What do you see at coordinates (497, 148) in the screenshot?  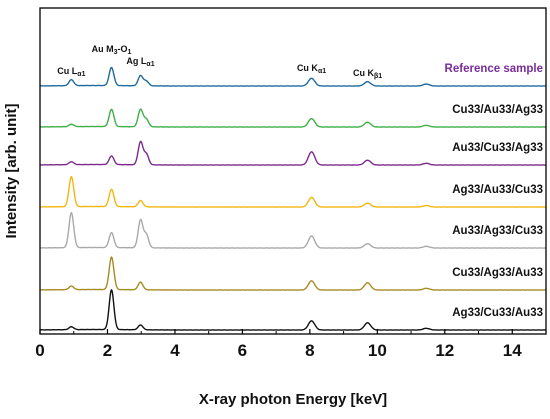 I see `series-label: Au33/Cu33/Ag33` at bounding box center [497, 148].